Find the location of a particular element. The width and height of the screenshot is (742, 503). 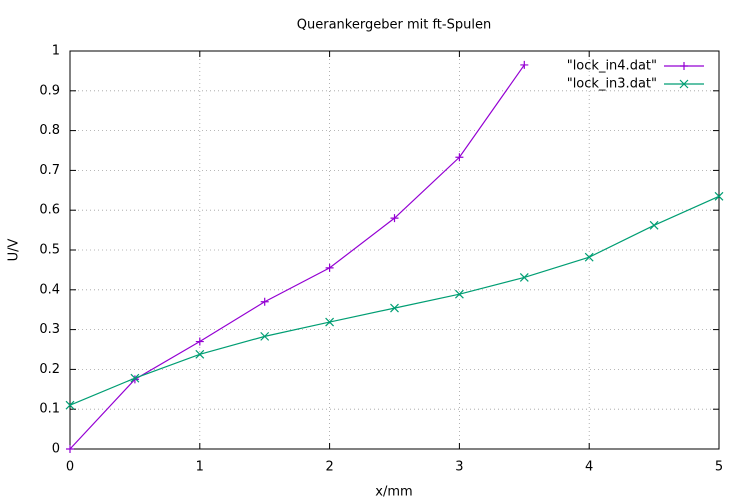

x-tick-label: 1 is located at coordinates (200, 467).